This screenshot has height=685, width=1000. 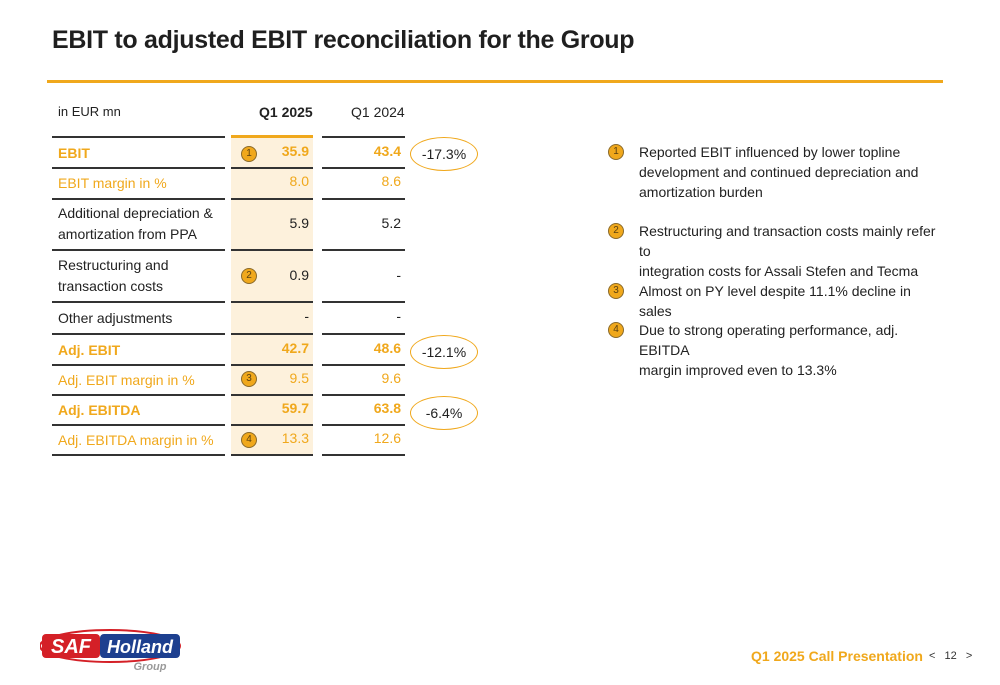 I want to click on row-value-q1-2024: 8.6, so click(x=391, y=181).